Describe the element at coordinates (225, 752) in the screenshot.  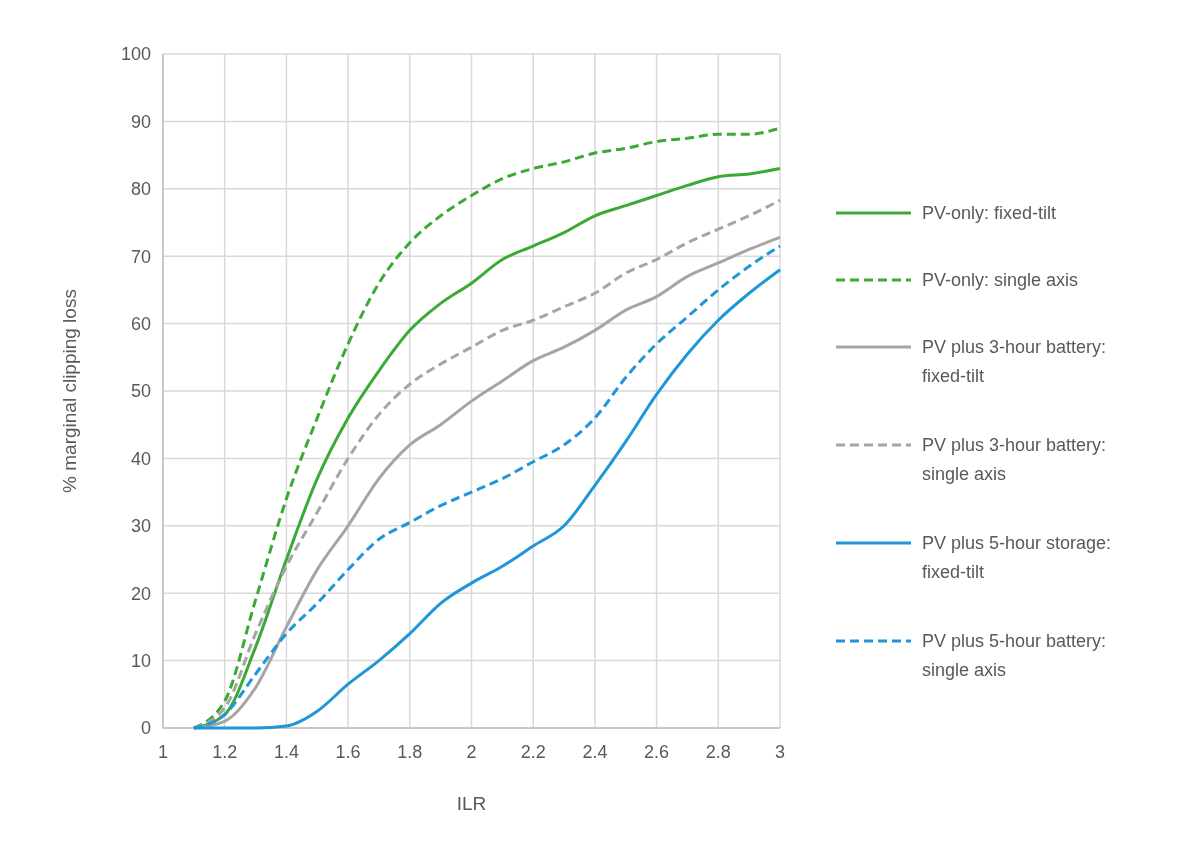
I see `x-tick-label: 1.2` at that location.